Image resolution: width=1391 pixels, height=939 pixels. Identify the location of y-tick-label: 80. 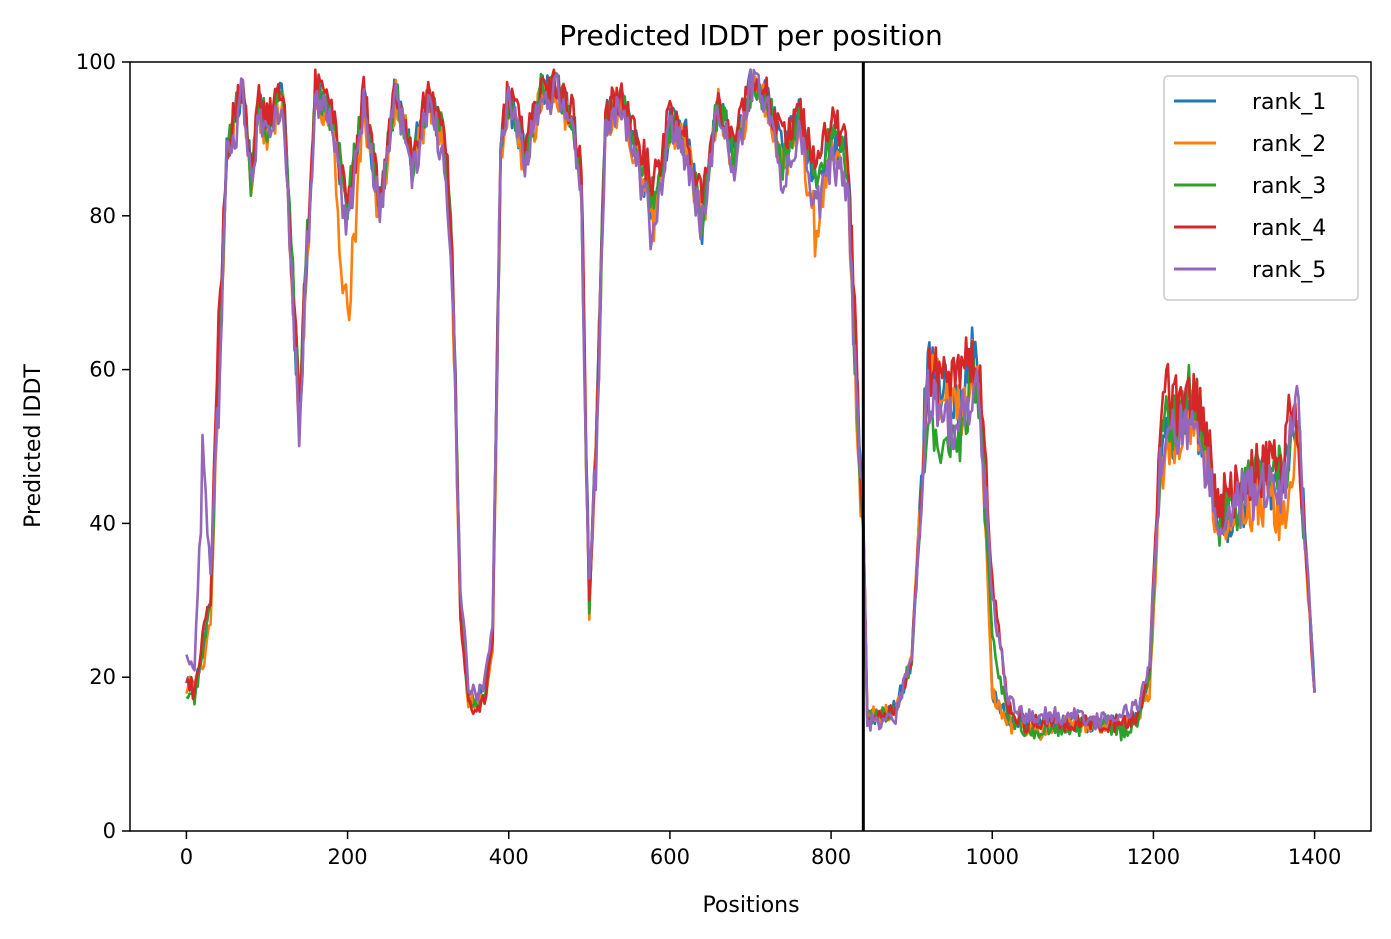
(102, 216).